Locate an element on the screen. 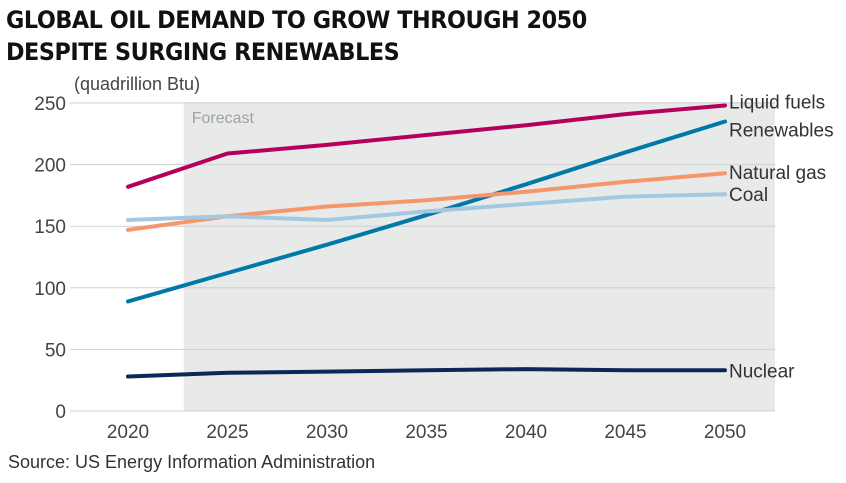 The image size is (846, 483). x-tick-label: 2030 is located at coordinates (327, 432).